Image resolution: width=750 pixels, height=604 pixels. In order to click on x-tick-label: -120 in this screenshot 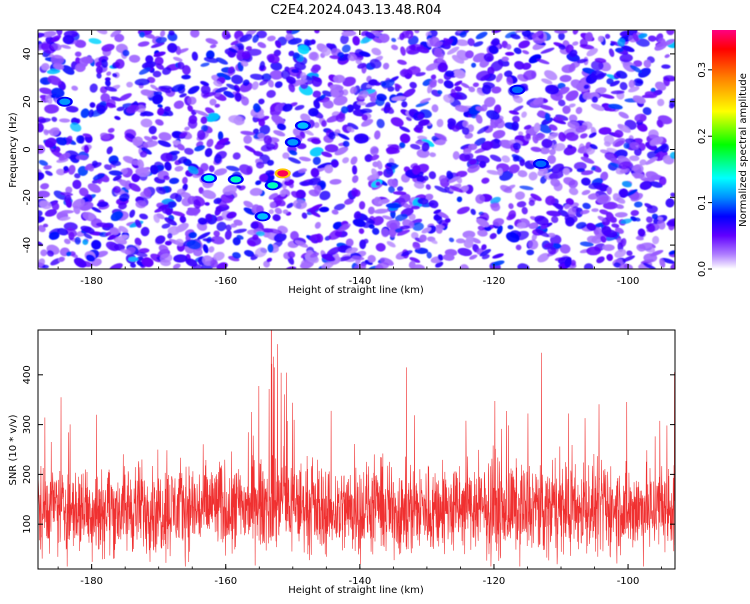, I will do `click(494, 281)`.